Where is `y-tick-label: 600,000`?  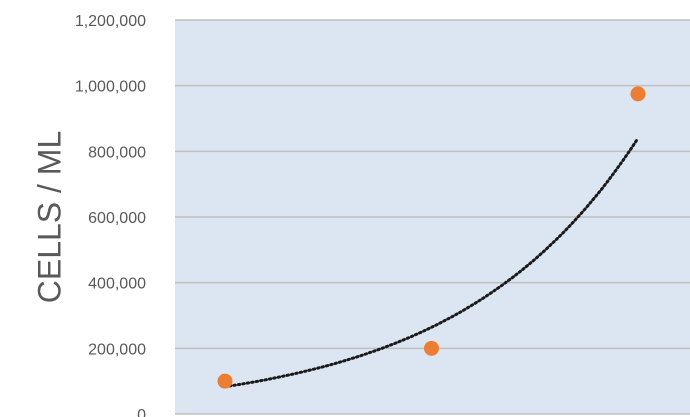
y-tick-label: 600,000 is located at coordinates (117, 218).